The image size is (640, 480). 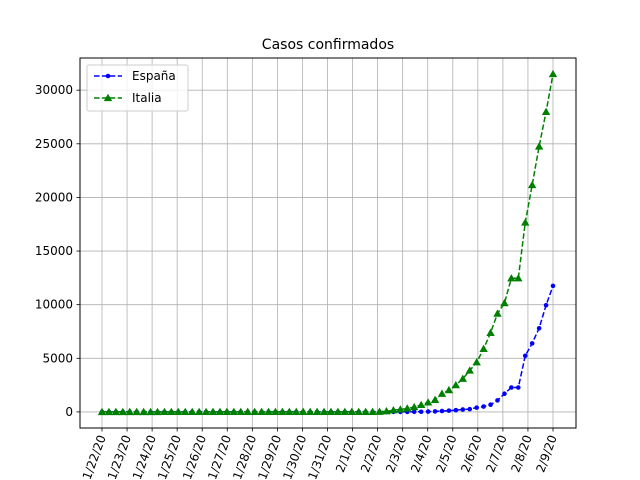 I want to click on legend-item: Italia, so click(x=128, y=98).